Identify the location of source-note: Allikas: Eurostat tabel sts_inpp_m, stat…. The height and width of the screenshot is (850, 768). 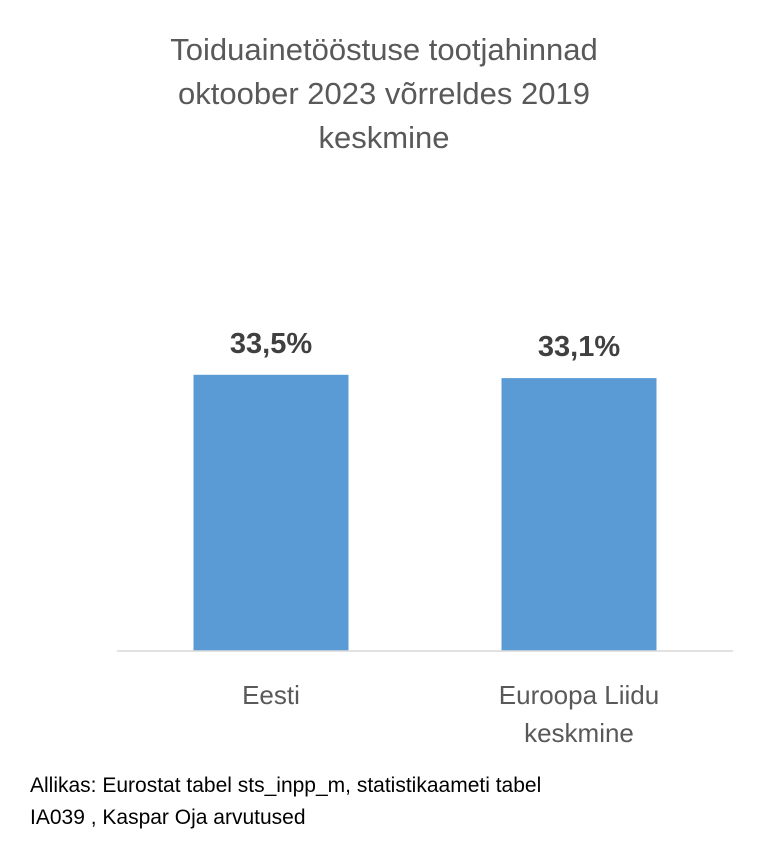
(390, 802).